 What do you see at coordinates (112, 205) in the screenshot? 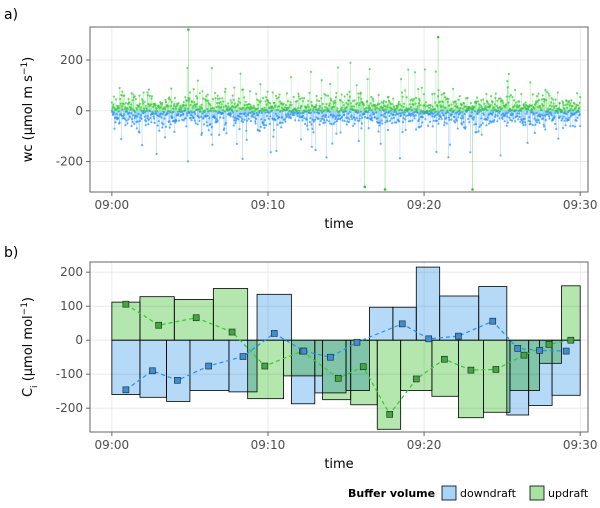
I see `a-x-tick-label: 09:00` at bounding box center [112, 205].